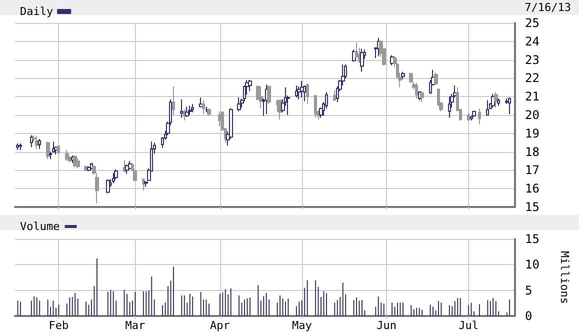  I want to click on x-tick-label: May, so click(302, 325).